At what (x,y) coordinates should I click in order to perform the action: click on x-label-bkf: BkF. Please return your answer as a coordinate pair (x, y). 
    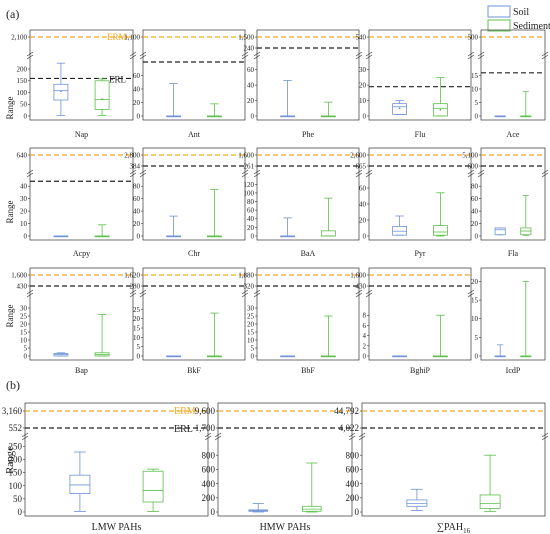
    Looking at the image, I should click on (194, 370).